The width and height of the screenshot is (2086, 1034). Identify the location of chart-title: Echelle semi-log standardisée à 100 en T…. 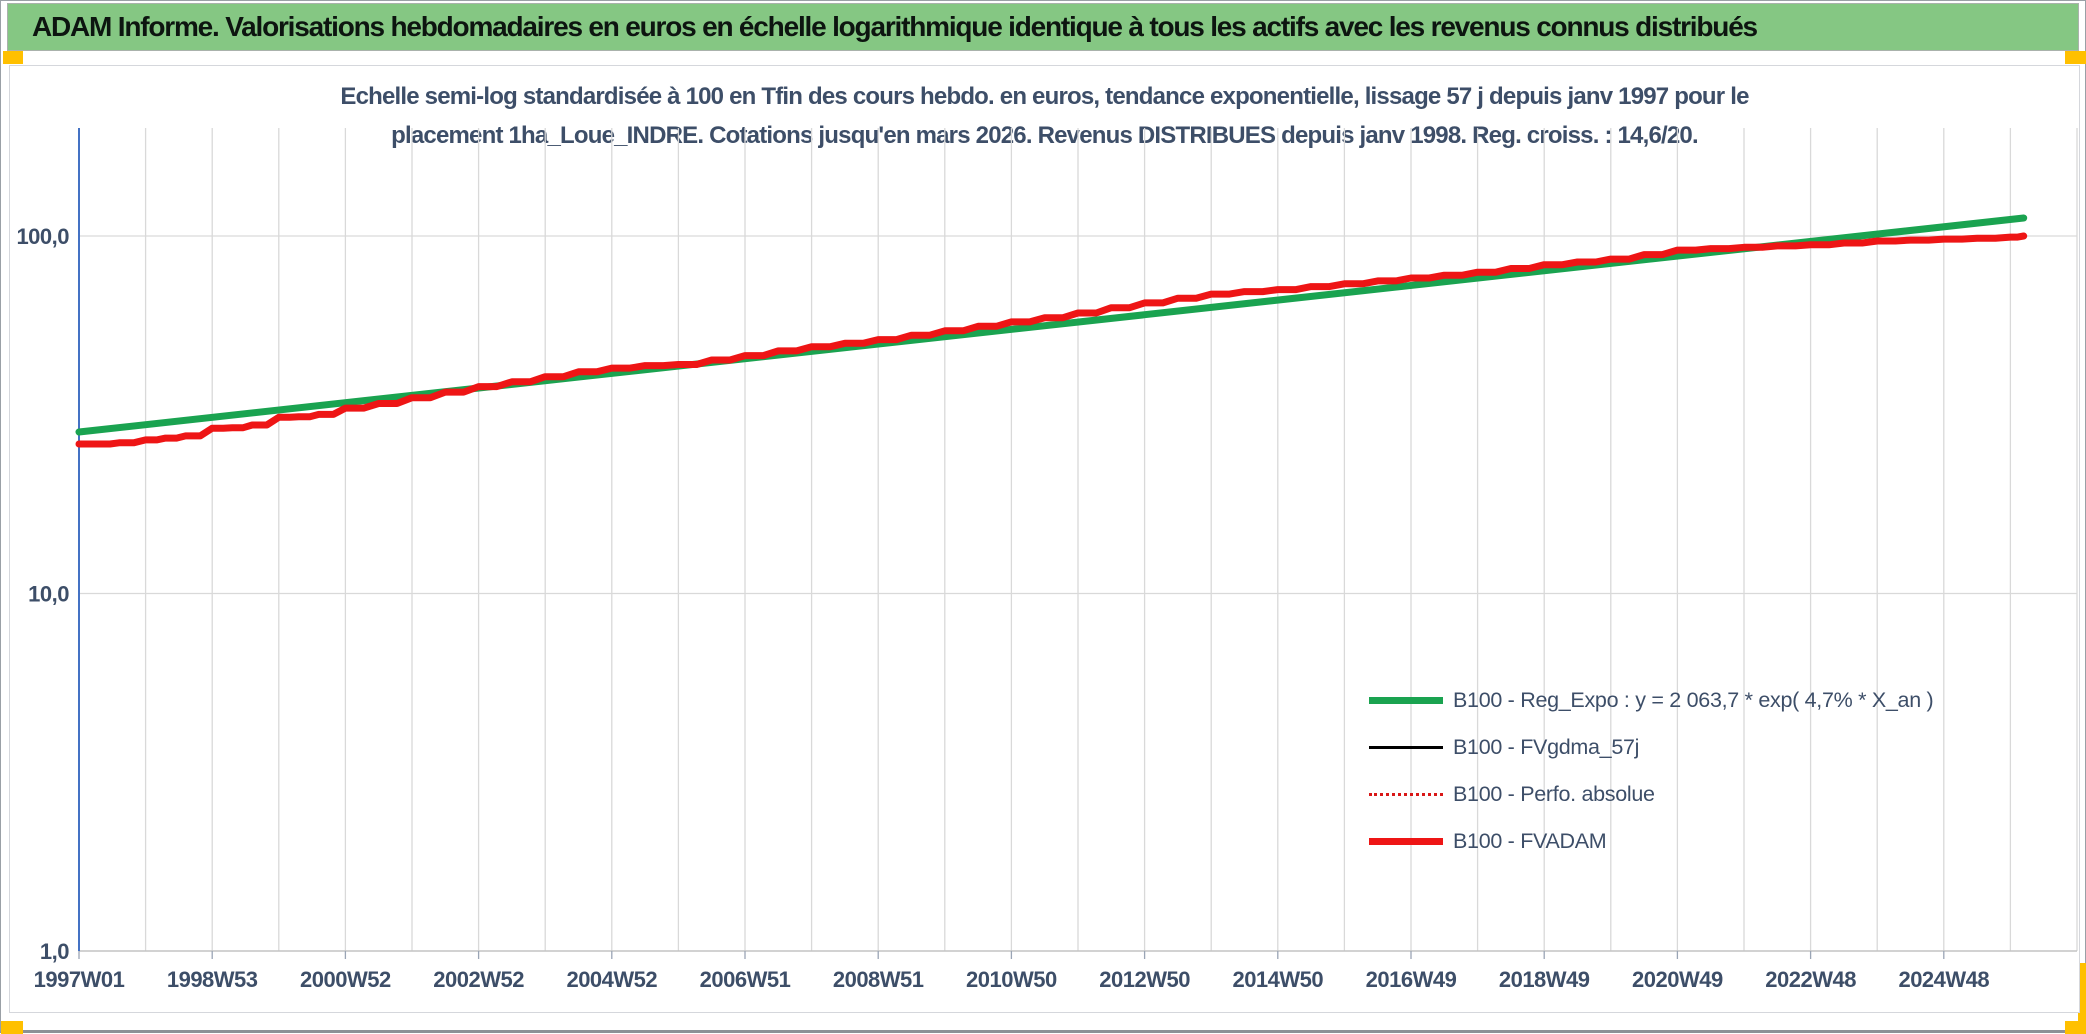
(1044, 116).